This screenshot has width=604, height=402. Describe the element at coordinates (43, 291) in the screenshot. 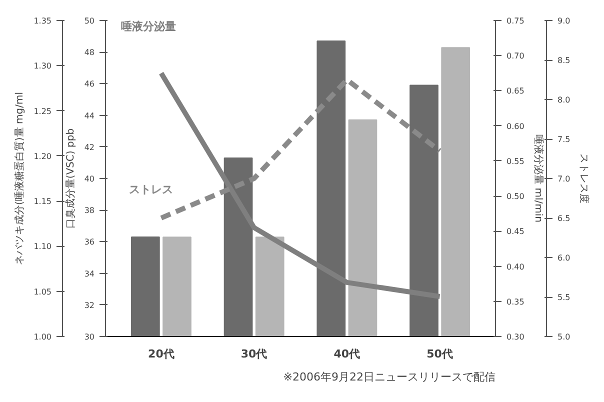

I see `y2-tick-label: 1.05` at that location.